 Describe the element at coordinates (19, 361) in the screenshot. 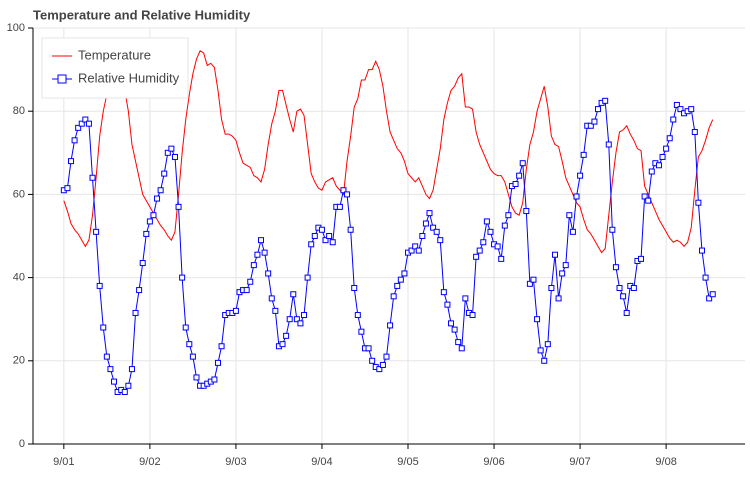

I see `y-tick-label: 20` at that location.